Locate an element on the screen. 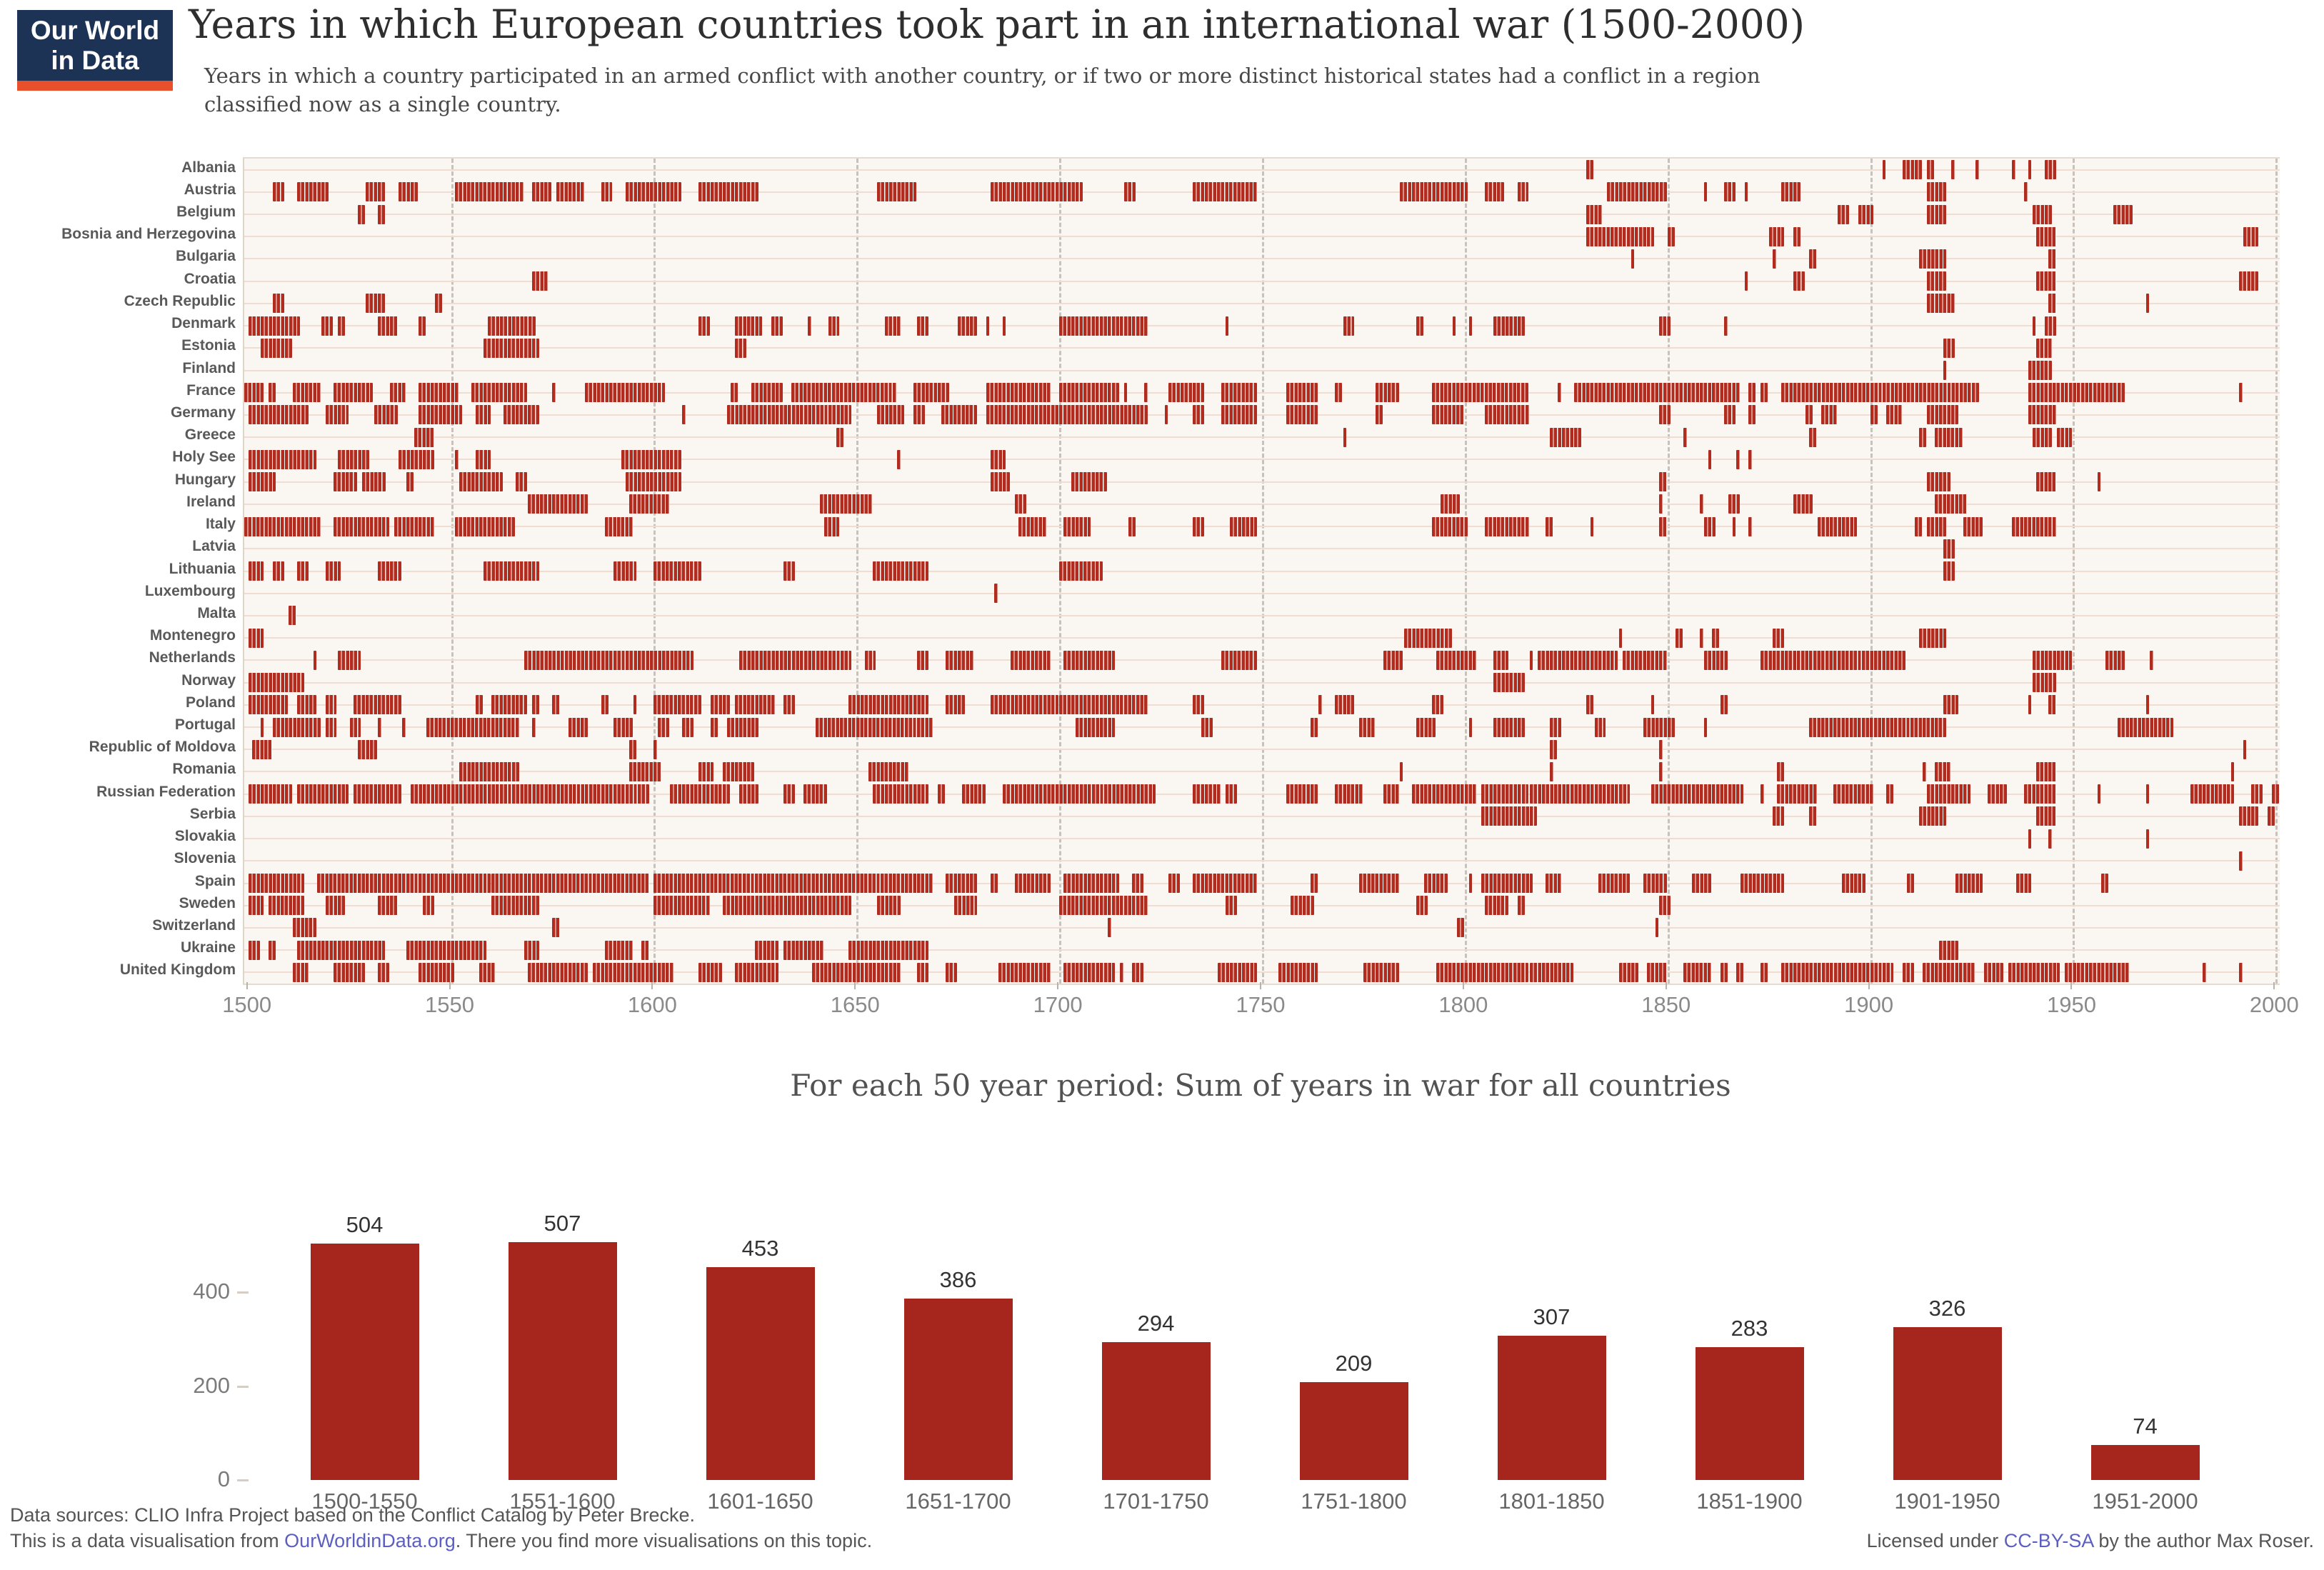 Image resolution: width=2324 pixels, height=1570 pixels. page-subtitle-line2: classified now as a single country. is located at coordinates (382, 104).